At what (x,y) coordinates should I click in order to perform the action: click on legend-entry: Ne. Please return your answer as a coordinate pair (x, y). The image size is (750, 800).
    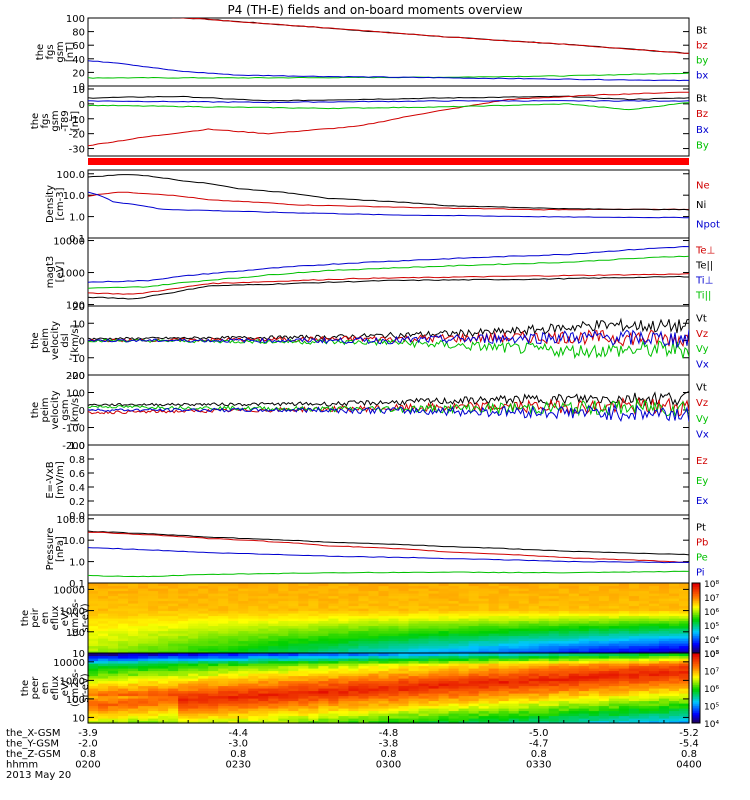
    Looking at the image, I should click on (703, 186).